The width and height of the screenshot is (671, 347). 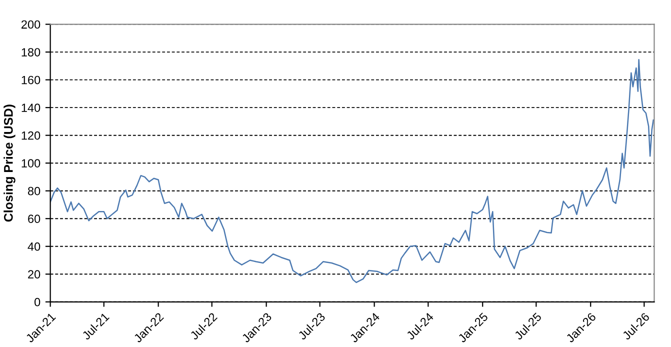 What do you see at coordinates (34, 191) in the screenshot?
I see `y-tick-label: 80` at bounding box center [34, 191].